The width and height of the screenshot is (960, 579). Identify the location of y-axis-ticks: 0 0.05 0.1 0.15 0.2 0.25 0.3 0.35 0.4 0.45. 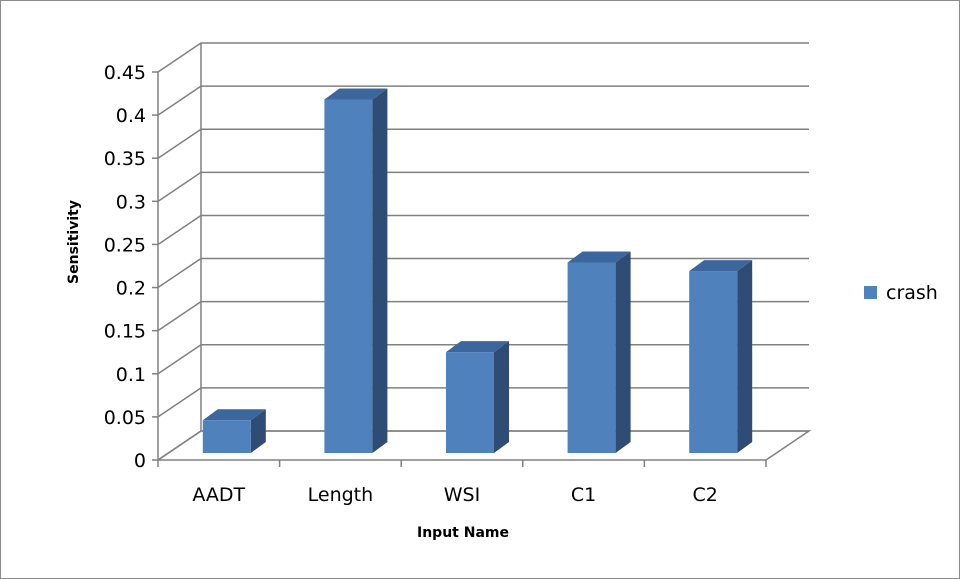
(131, 267).